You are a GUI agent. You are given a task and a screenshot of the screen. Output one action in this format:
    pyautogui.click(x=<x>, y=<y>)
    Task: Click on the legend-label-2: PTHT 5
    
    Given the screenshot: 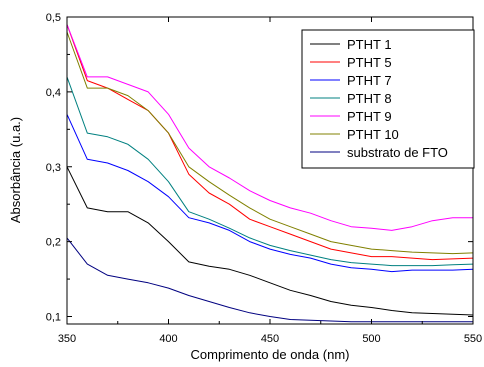 What is the action you would take?
    pyautogui.click(x=369, y=62)
    